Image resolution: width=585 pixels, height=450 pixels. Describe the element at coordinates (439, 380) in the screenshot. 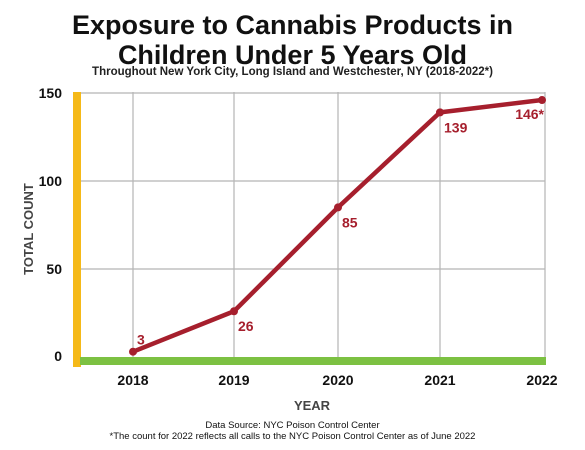

I see `x-tick-label-2021: 2021` at that location.